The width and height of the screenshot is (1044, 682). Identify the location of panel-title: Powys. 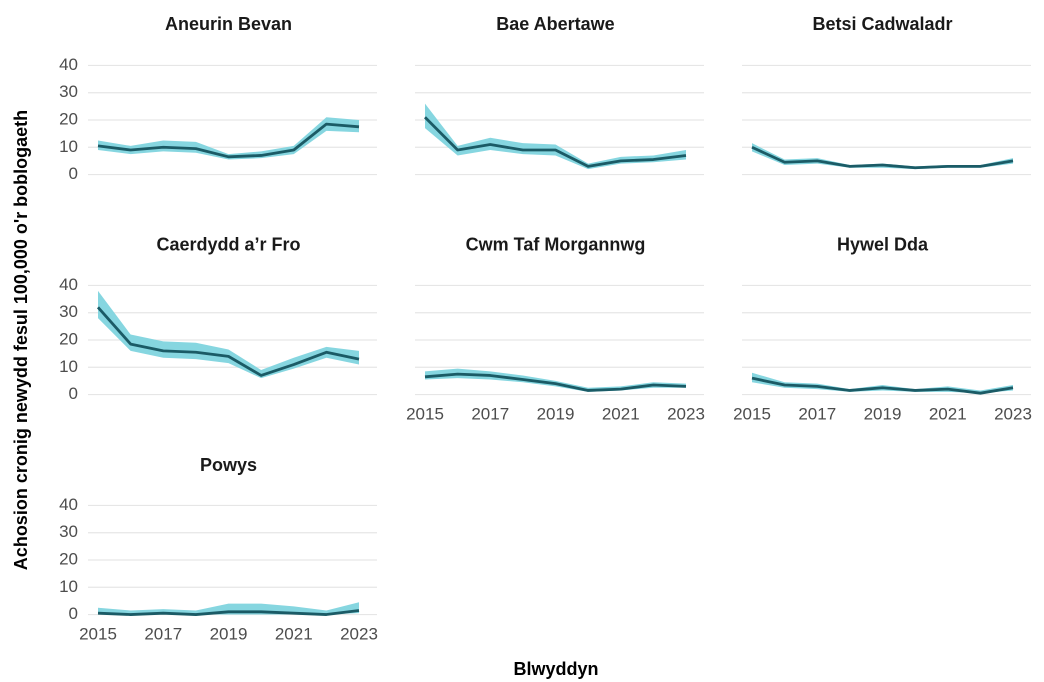
(228, 465).